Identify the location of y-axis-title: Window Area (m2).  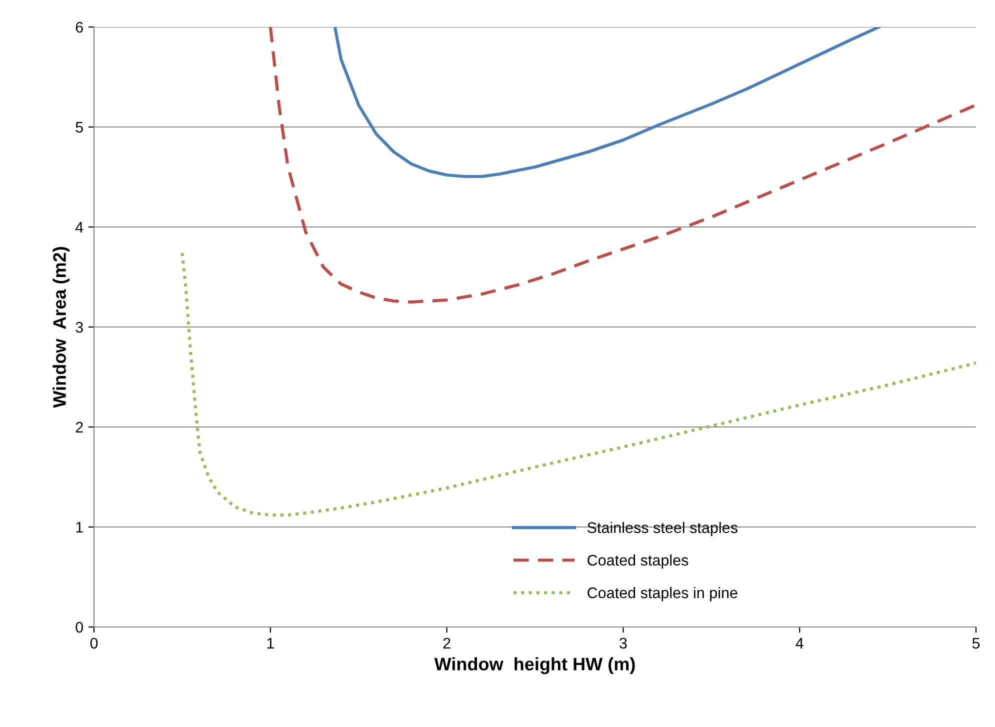
(61, 327).